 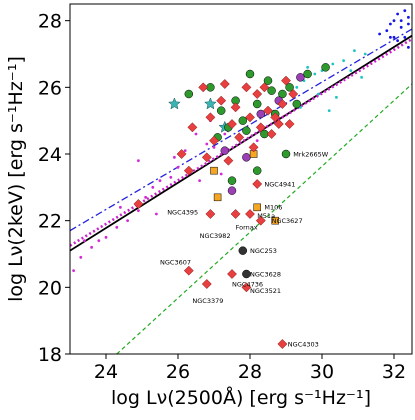 I want to click on annotation-label: NGC4395, so click(x=182, y=213).